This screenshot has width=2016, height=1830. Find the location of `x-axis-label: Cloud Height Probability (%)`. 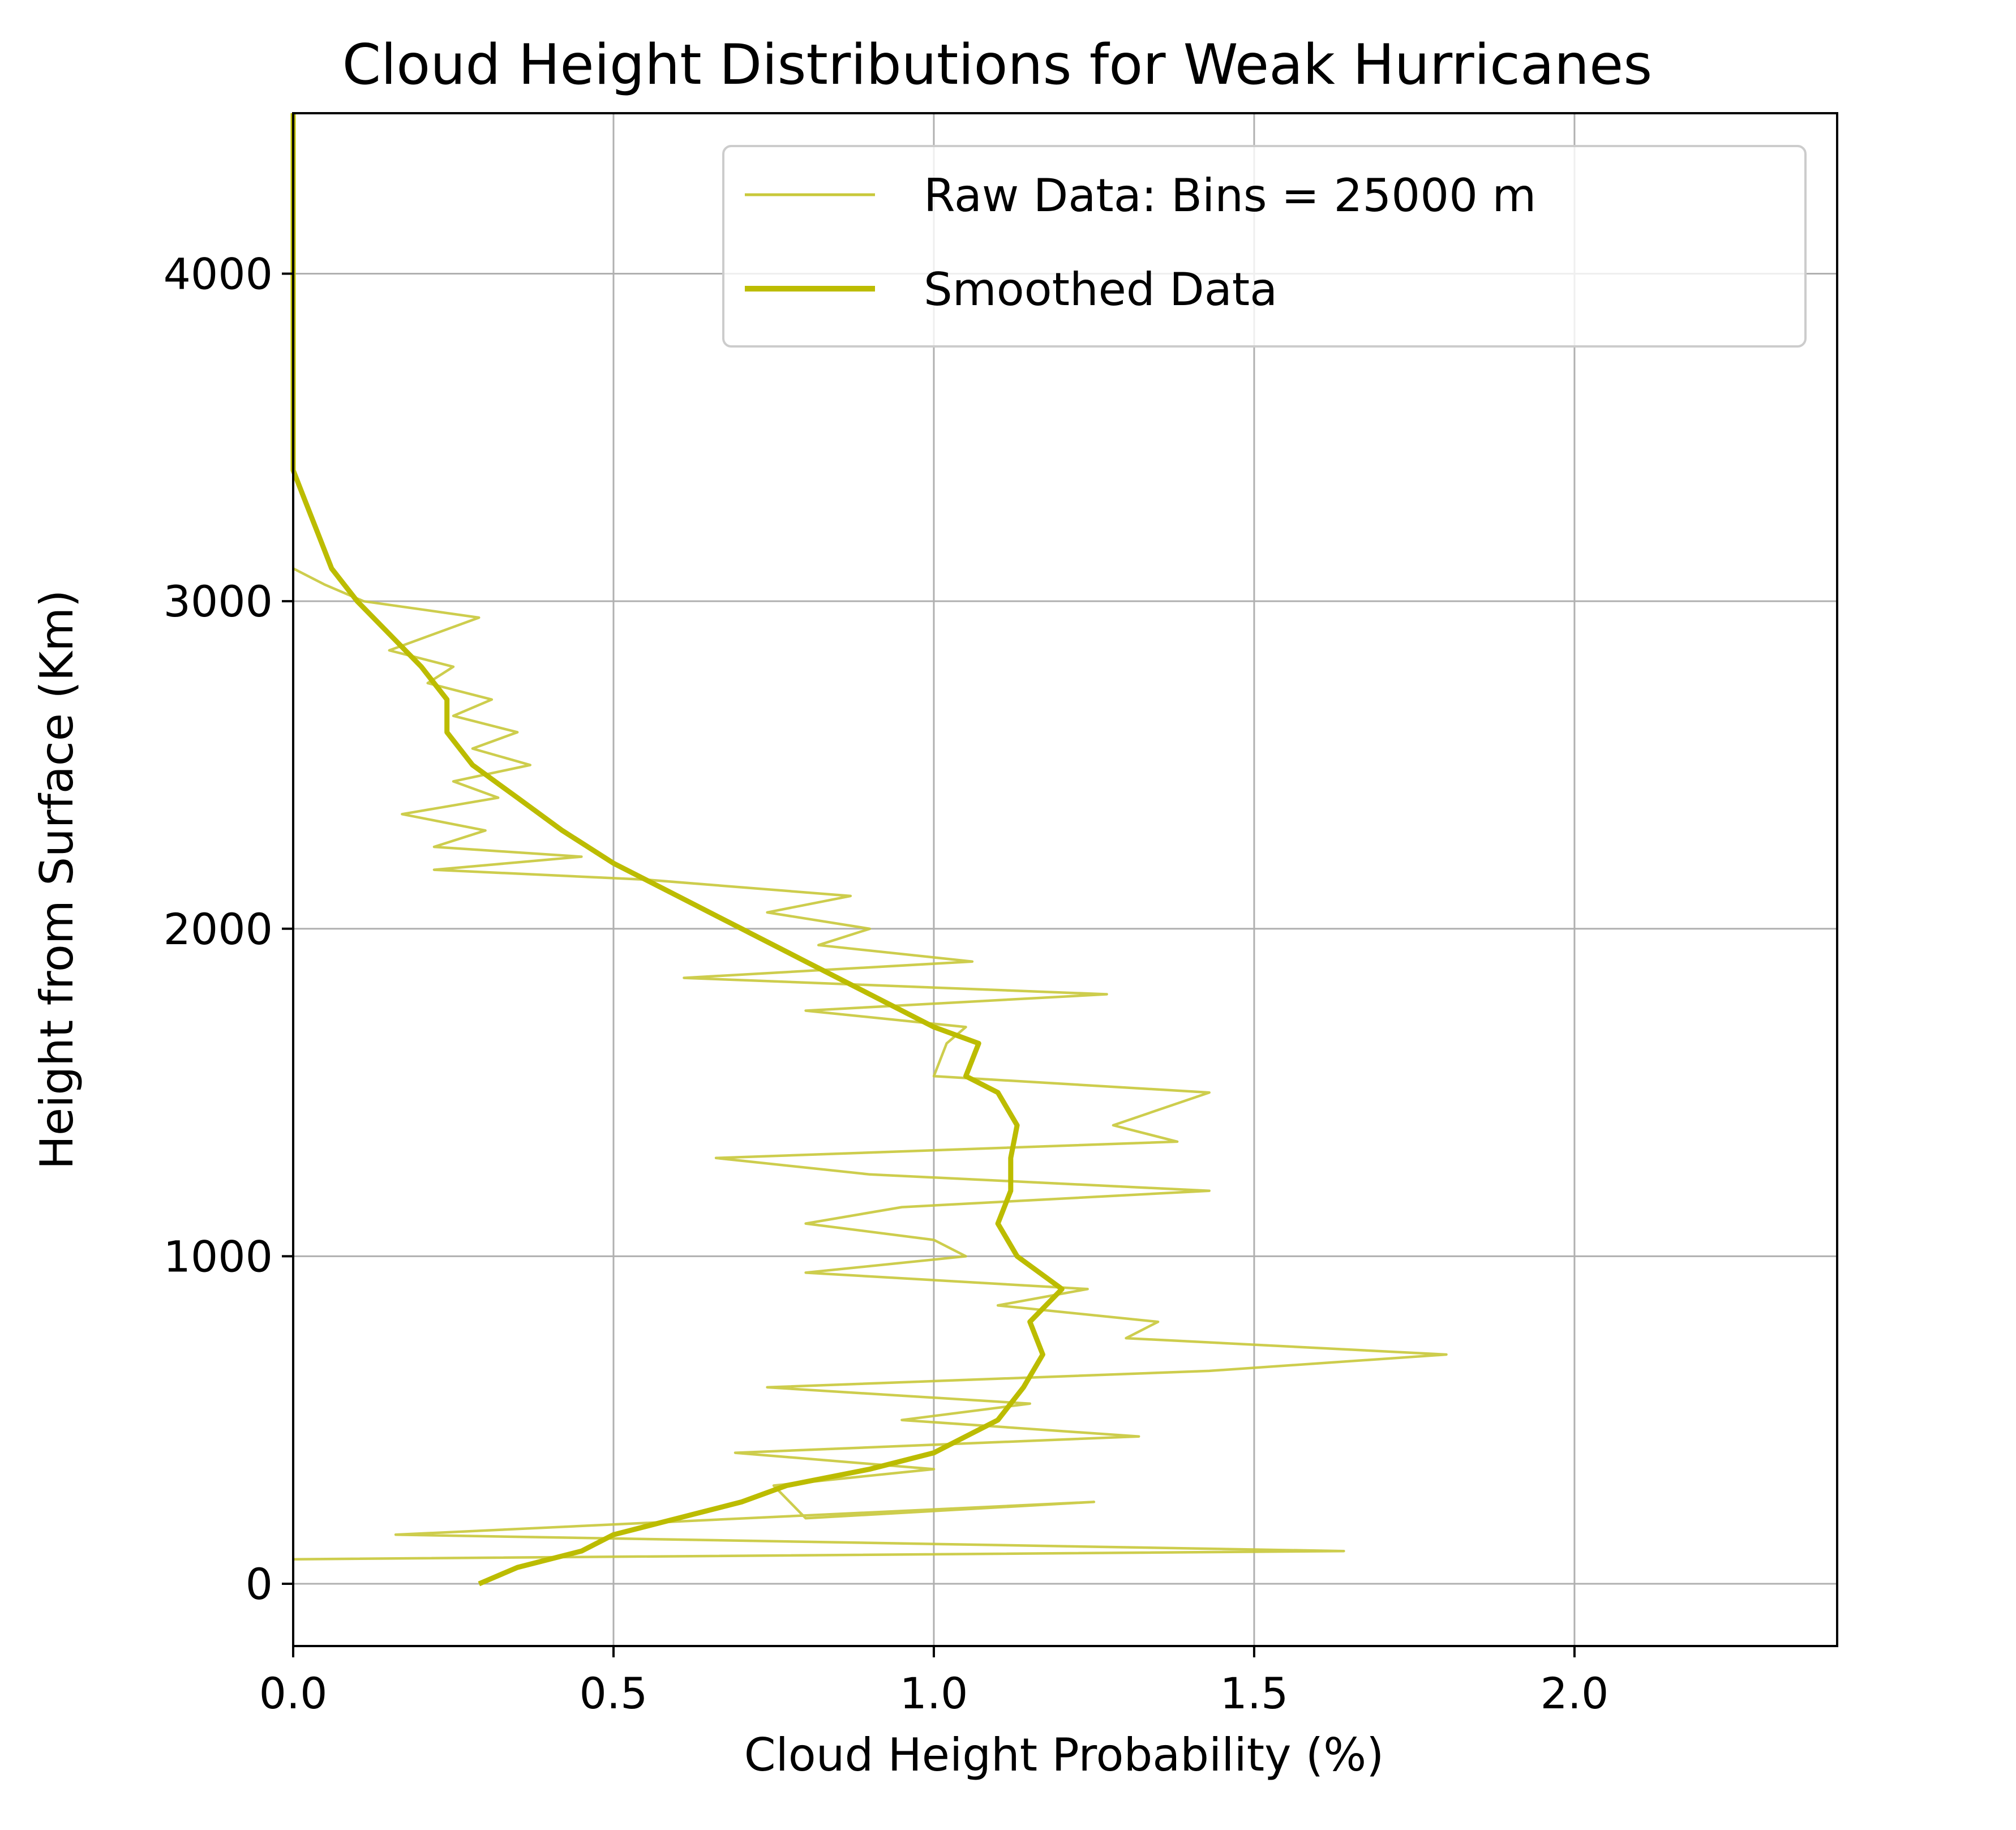

x-axis-label: Cloud Height Probability (%) is located at coordinates (1064, 1755).